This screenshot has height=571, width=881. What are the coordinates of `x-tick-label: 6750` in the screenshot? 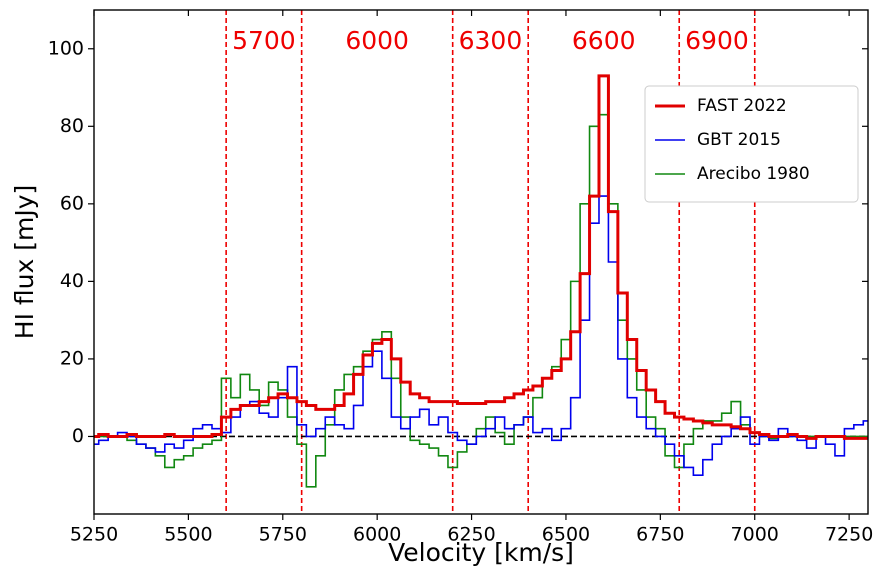 It's located at (660, 535).